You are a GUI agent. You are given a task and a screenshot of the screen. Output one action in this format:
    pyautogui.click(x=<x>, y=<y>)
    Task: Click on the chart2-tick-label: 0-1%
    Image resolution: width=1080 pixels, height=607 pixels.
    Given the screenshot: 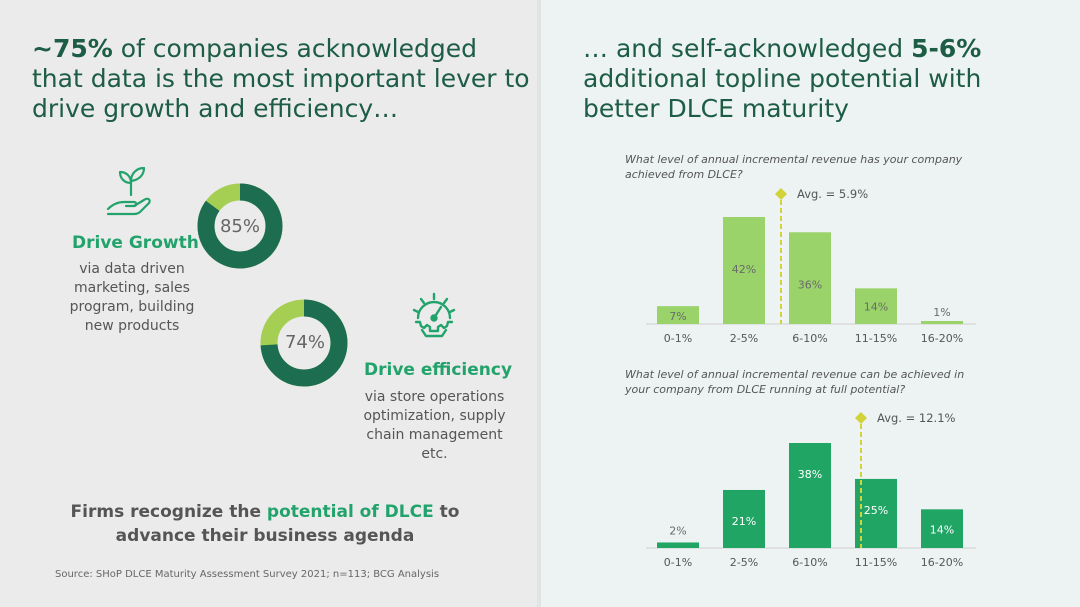 What is the action you would take?
    pyautogui.click(x=678, y=562)
    